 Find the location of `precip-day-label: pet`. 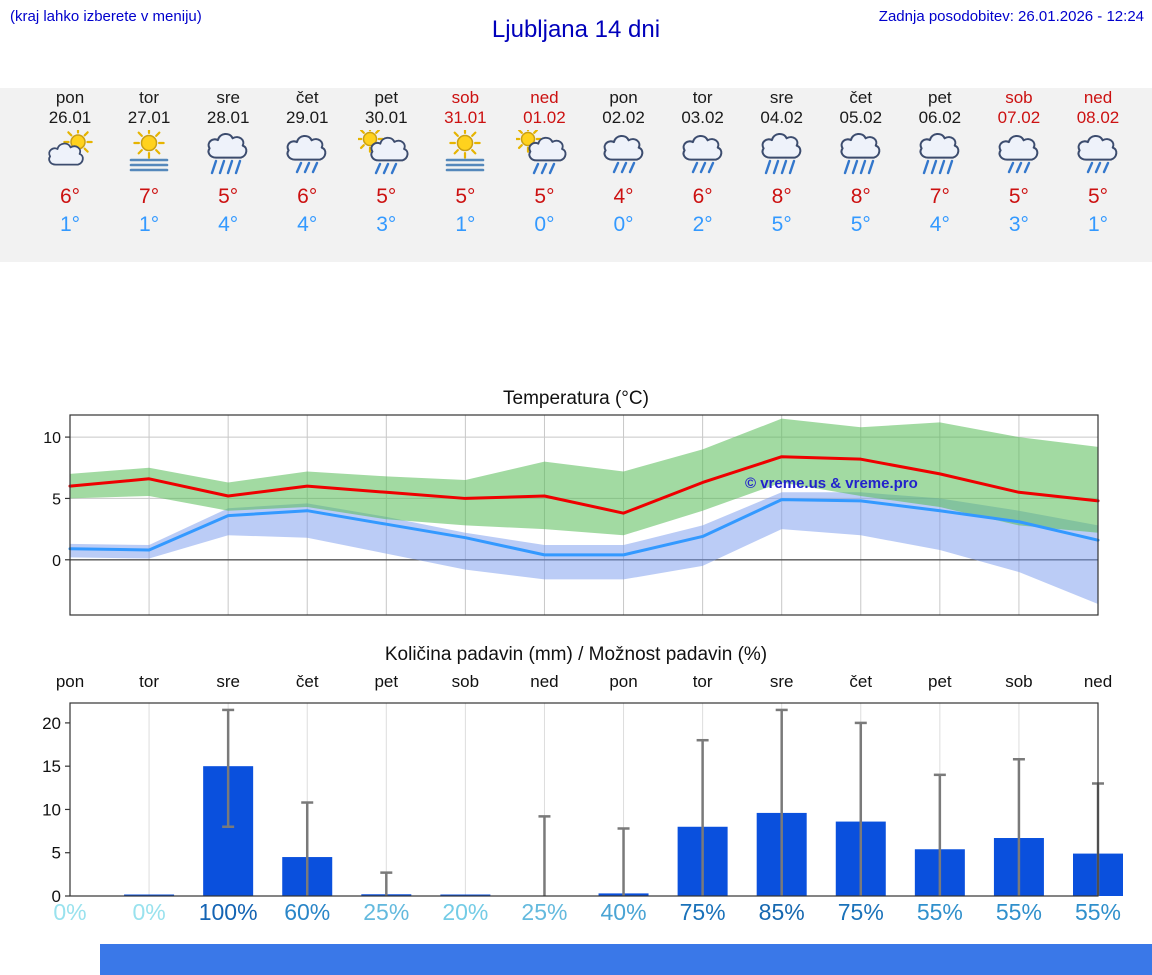

precip-day-label: pet is located at coordinates (940, 681).